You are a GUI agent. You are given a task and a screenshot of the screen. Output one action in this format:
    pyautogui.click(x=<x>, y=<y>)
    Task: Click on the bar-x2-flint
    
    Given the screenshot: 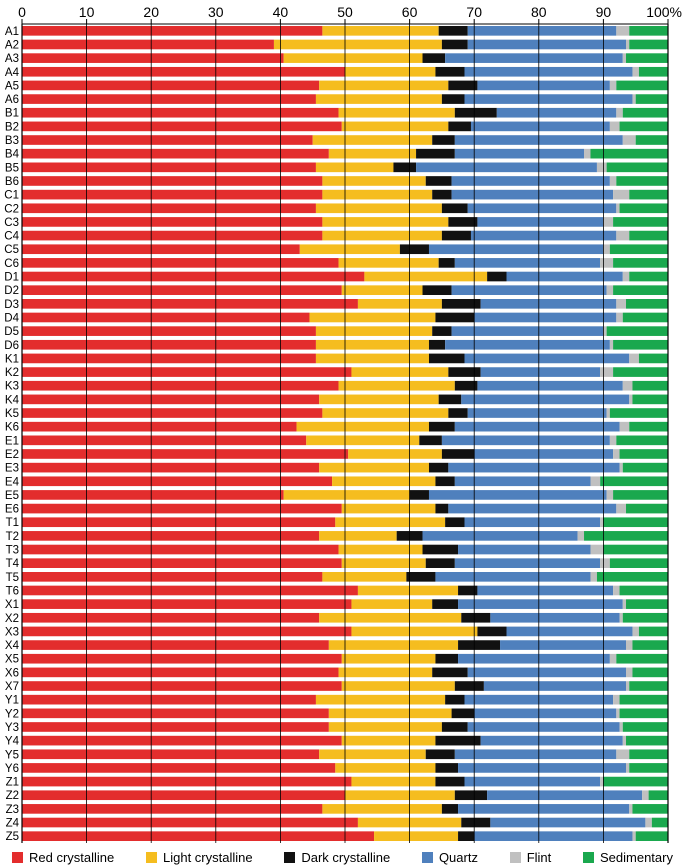 What is the action you would take?
    pyautogui.click(x=621, y=617)
    